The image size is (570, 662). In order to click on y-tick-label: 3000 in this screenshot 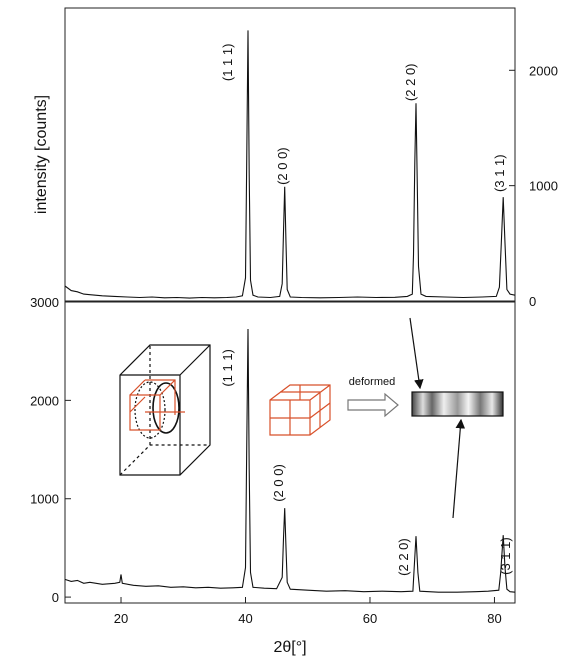, I will do `click(44, 302)`.